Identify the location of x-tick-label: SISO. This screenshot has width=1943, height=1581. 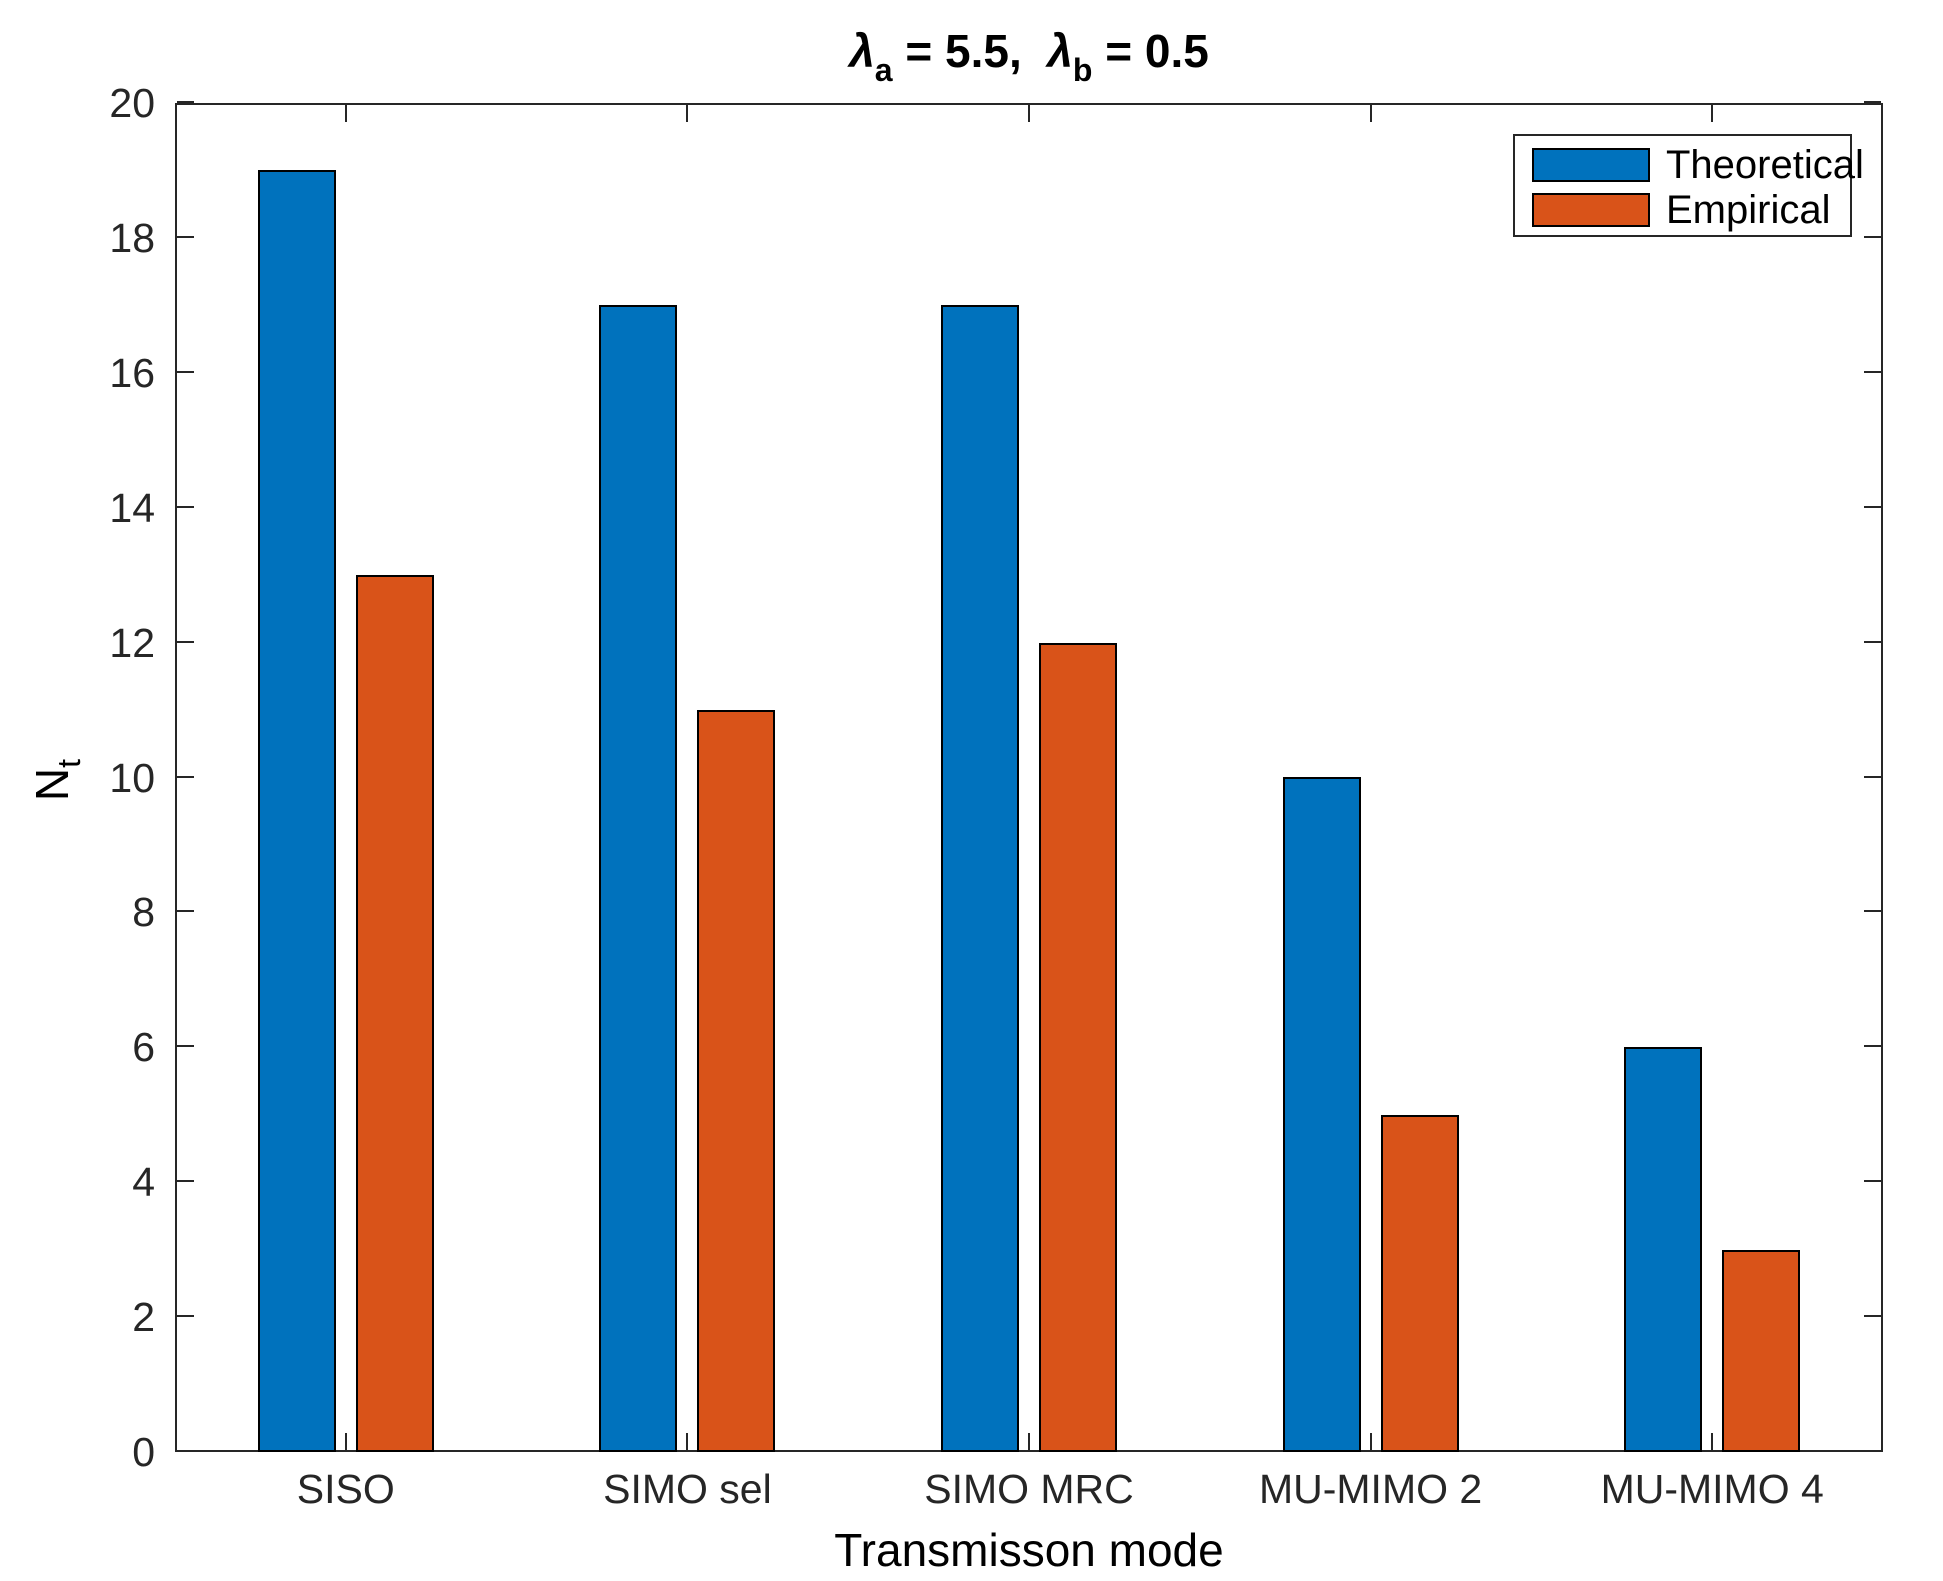
(345, 1489).